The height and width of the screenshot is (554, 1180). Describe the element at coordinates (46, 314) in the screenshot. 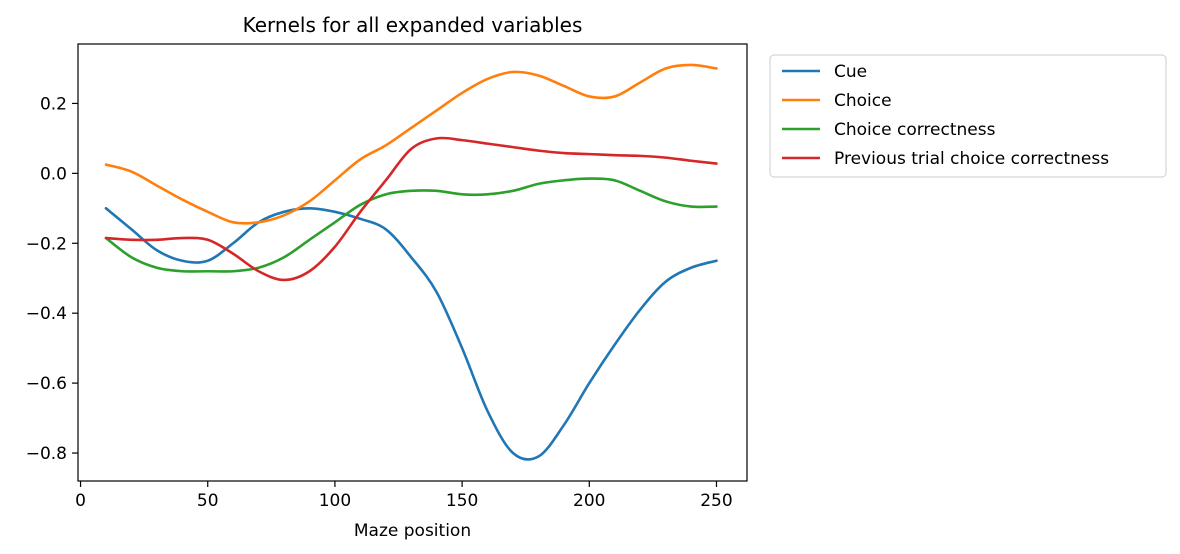

I see `y-tick-label: −0.4` at that location.